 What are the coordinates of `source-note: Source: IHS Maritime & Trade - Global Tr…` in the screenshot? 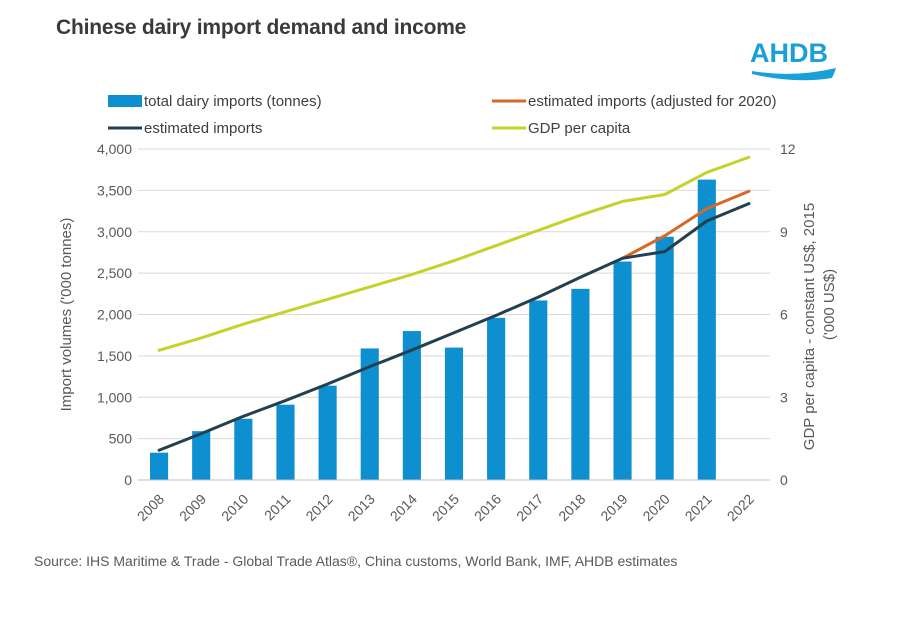 It's located at (356, 561).